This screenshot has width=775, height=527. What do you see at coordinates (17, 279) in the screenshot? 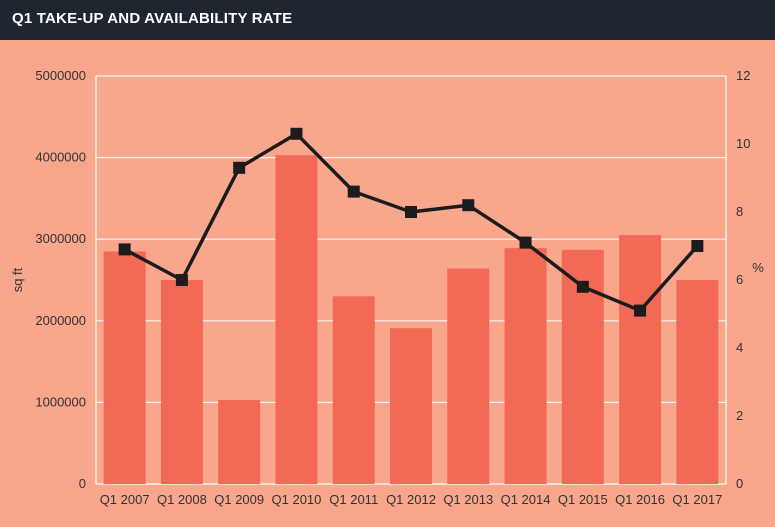
I see `y-axis-label: sq ft` at bounding box center [17, 279].